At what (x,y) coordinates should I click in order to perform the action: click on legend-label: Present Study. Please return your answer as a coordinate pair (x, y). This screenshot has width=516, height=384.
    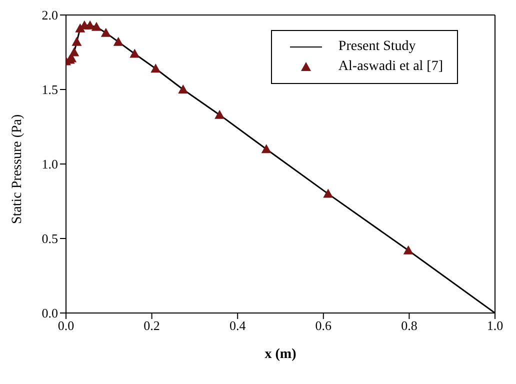
    Looking at the image, I should click on (377, 47).